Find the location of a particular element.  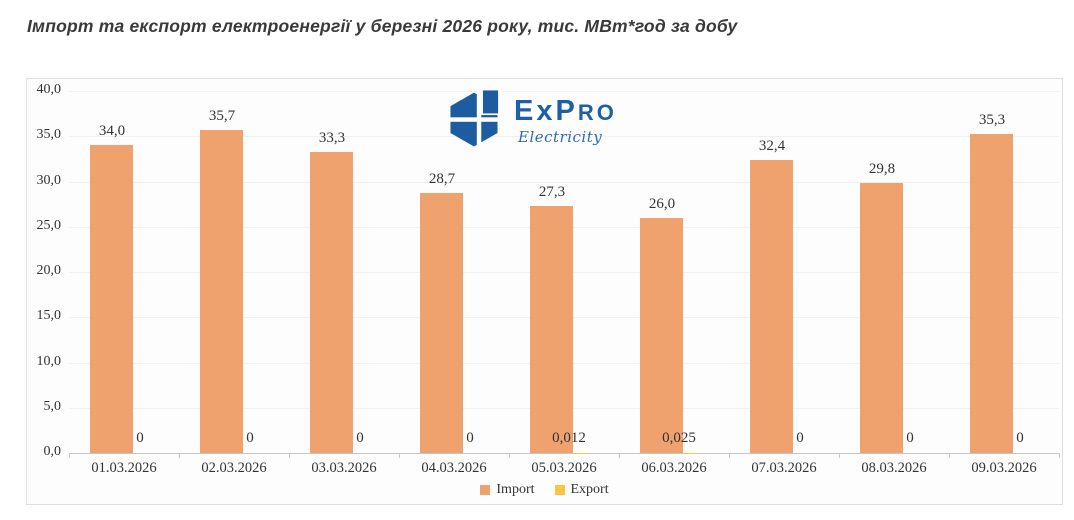

chart-legend: Import Export is located at coordinates (544, 490).